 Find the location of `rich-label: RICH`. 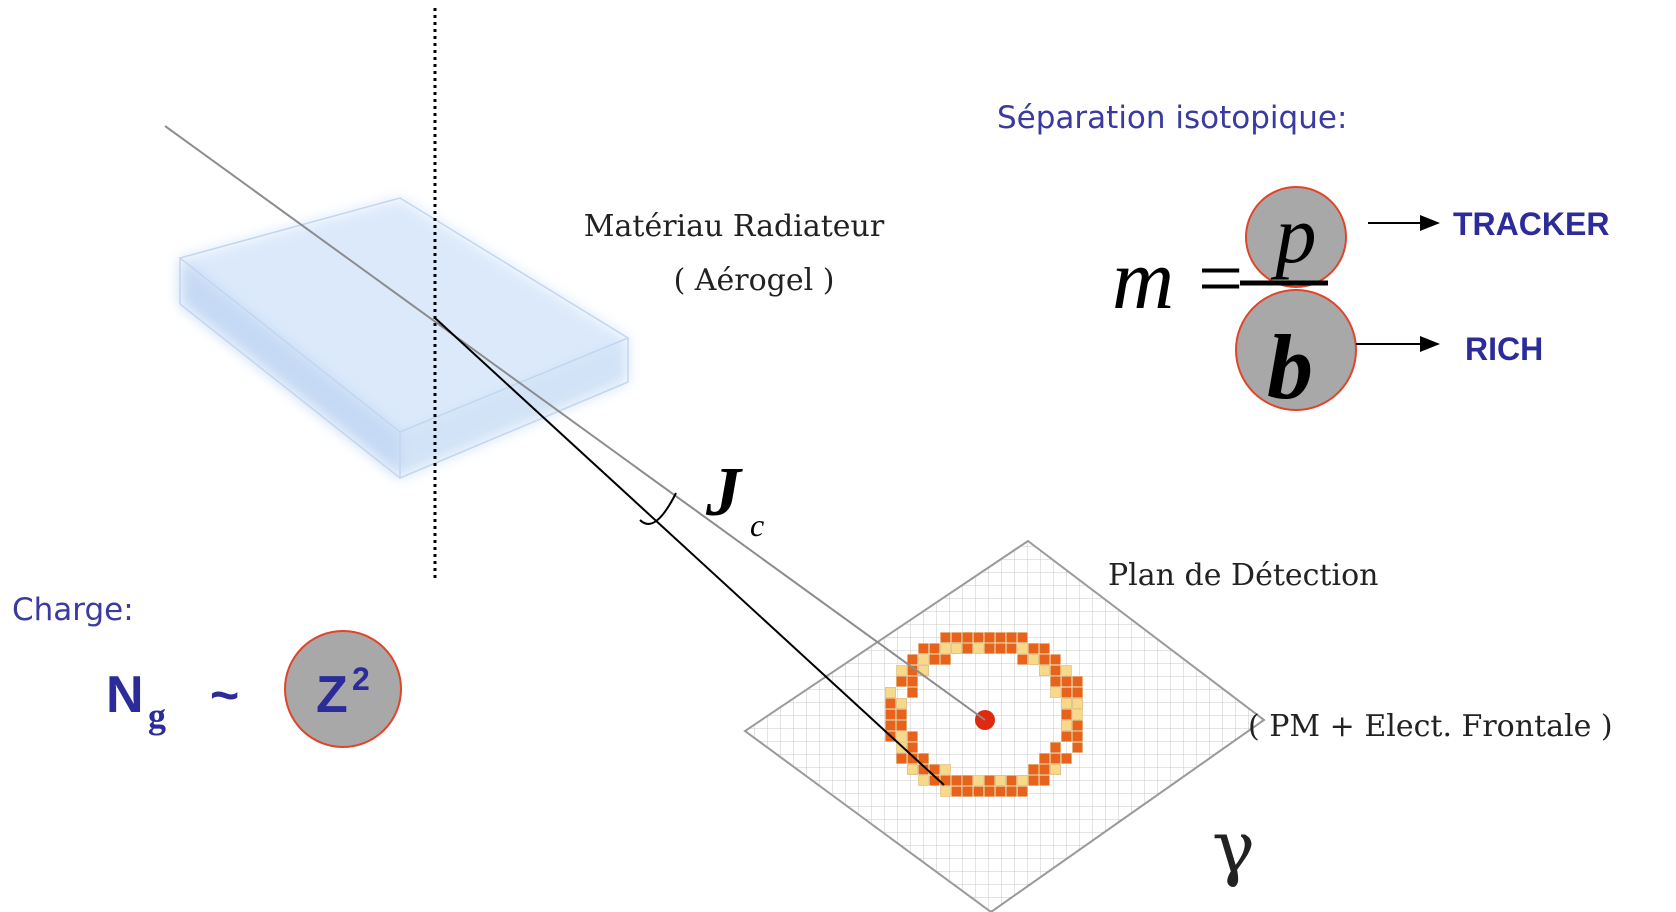

rich-label: RICH is located at coordinates (1504, 349).